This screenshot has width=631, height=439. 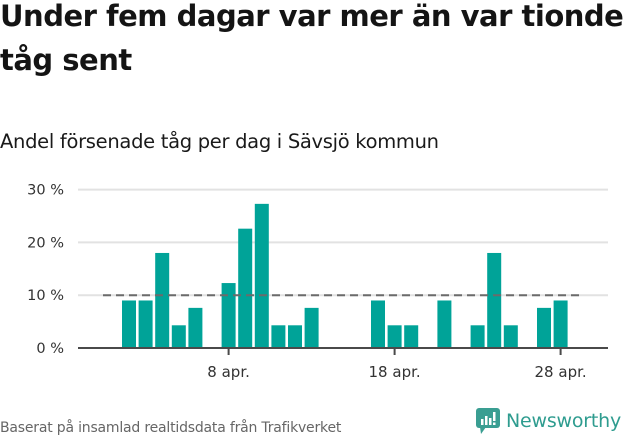 I want to click on bar-chart-speech-bubble-icon, so click(x=488, y=421).